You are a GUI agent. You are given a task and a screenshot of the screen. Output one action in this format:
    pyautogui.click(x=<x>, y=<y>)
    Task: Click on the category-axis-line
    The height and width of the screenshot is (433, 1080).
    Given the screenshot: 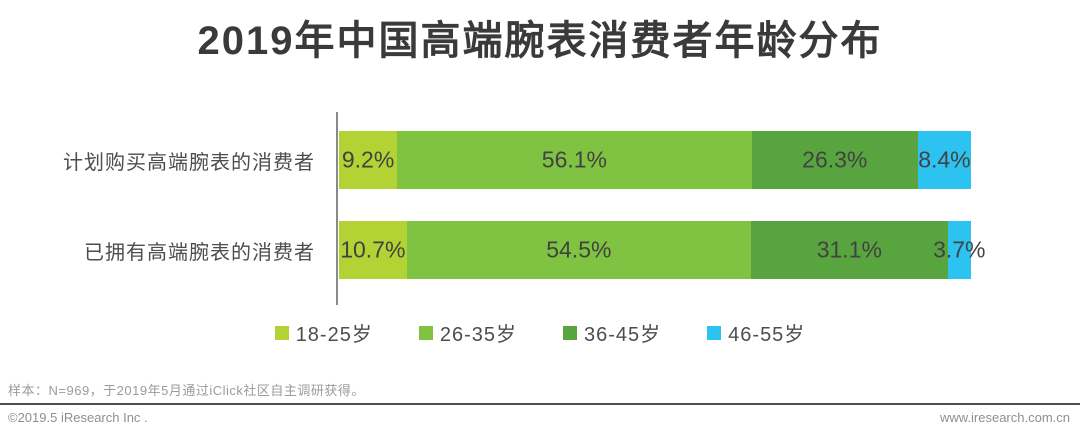 What is the action you would take?
    pyautogui.click(x=337, y=208)
    